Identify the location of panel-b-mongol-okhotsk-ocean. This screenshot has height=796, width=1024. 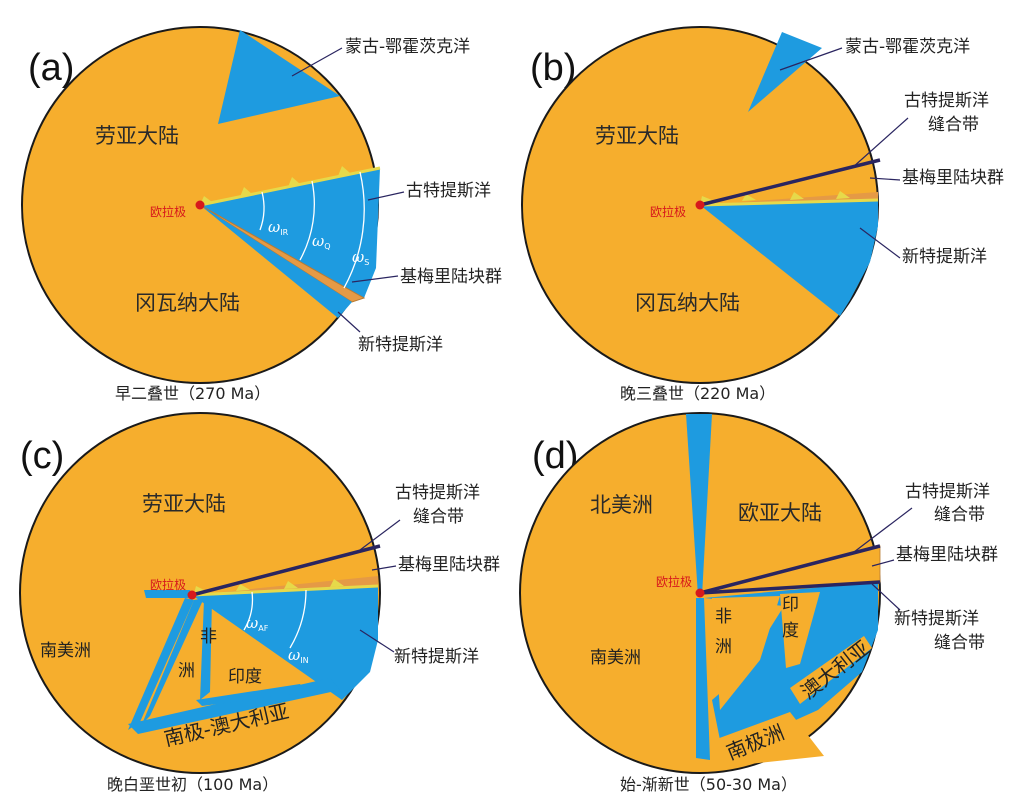
(785, 72).